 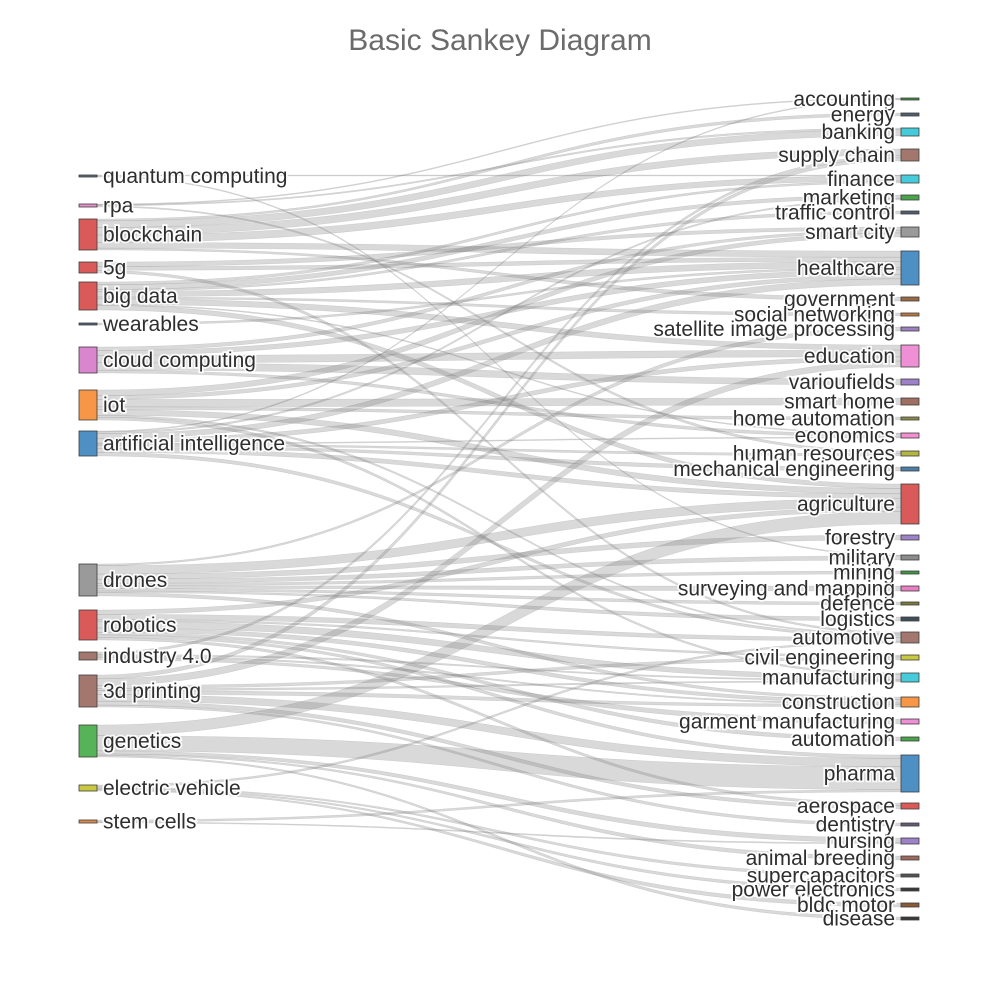 What do you see at coordinates (814, 454) in the screenshot?
I see `node-label-human-resources: human resources` at bounding box center [814, 454].